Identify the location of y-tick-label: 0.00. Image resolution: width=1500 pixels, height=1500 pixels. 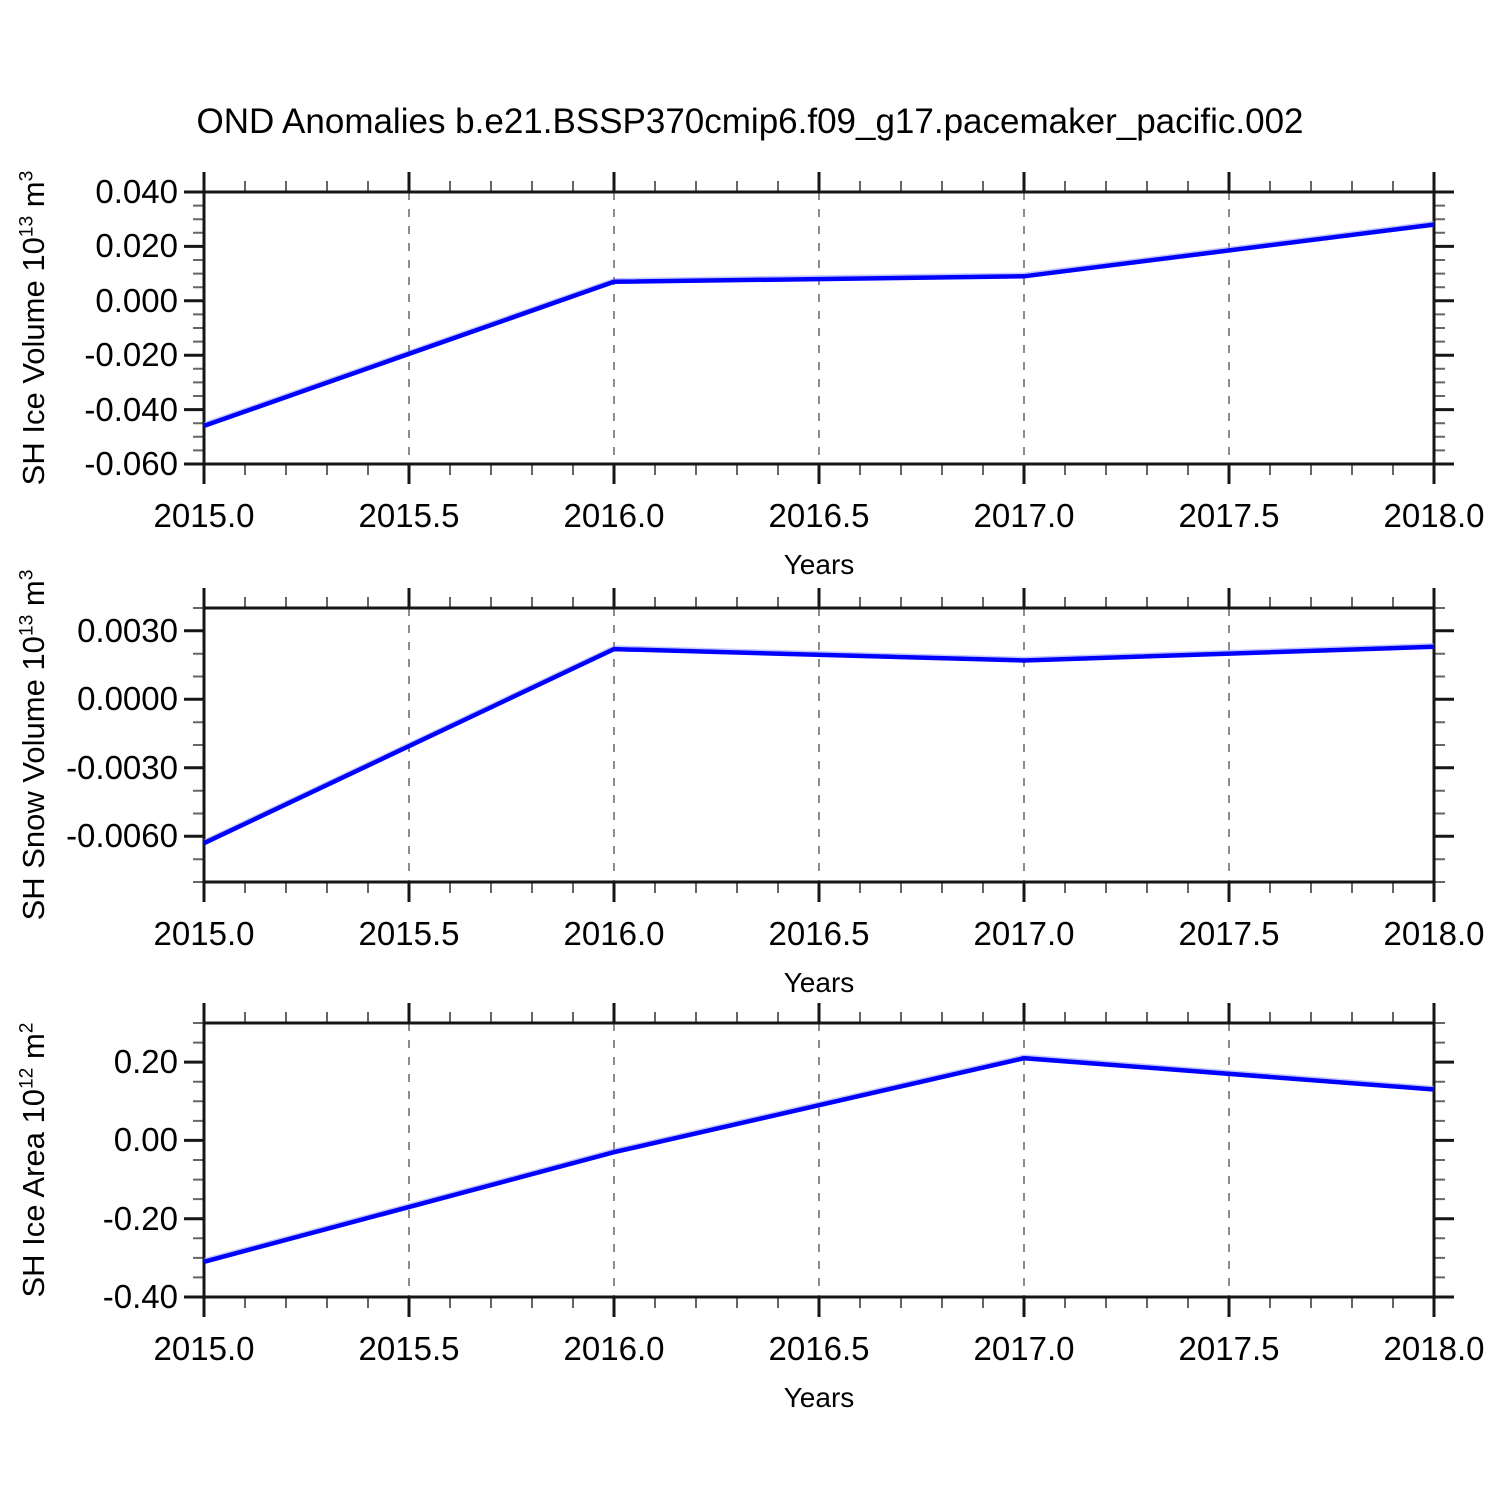
(145, 1140).